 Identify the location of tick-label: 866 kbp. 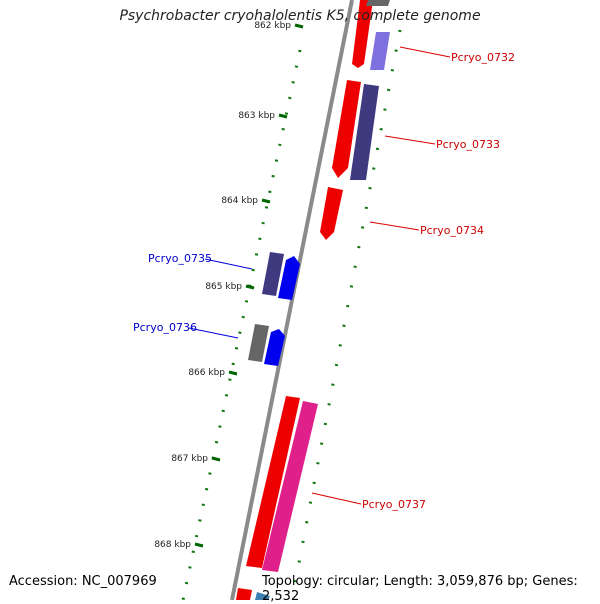
(206, 373).